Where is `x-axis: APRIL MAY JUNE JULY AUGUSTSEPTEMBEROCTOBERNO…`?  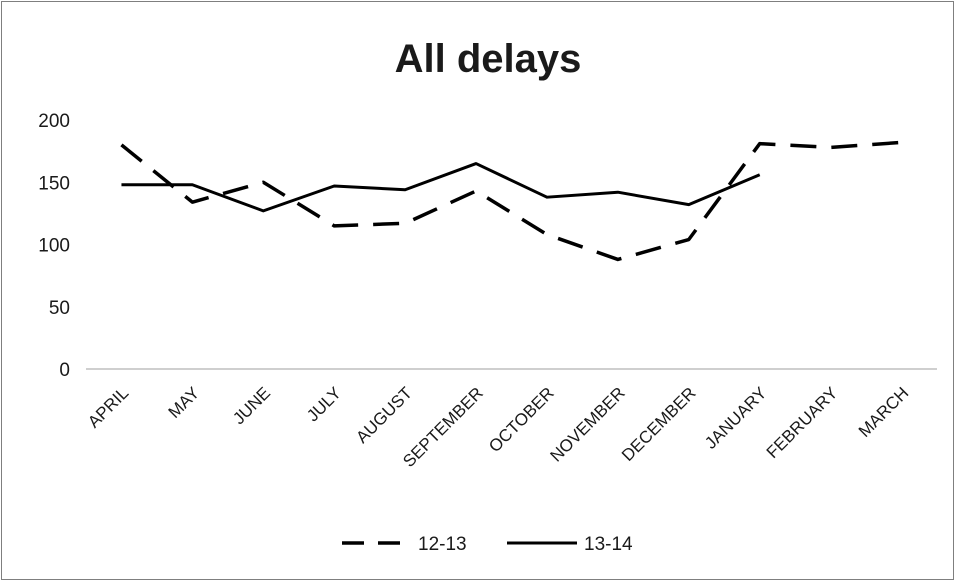 x-axis: APRIL MAY JUNE JULY AUGUSTSEPTEMBEROCTOBERNO… is located at coordinates (498, 427).